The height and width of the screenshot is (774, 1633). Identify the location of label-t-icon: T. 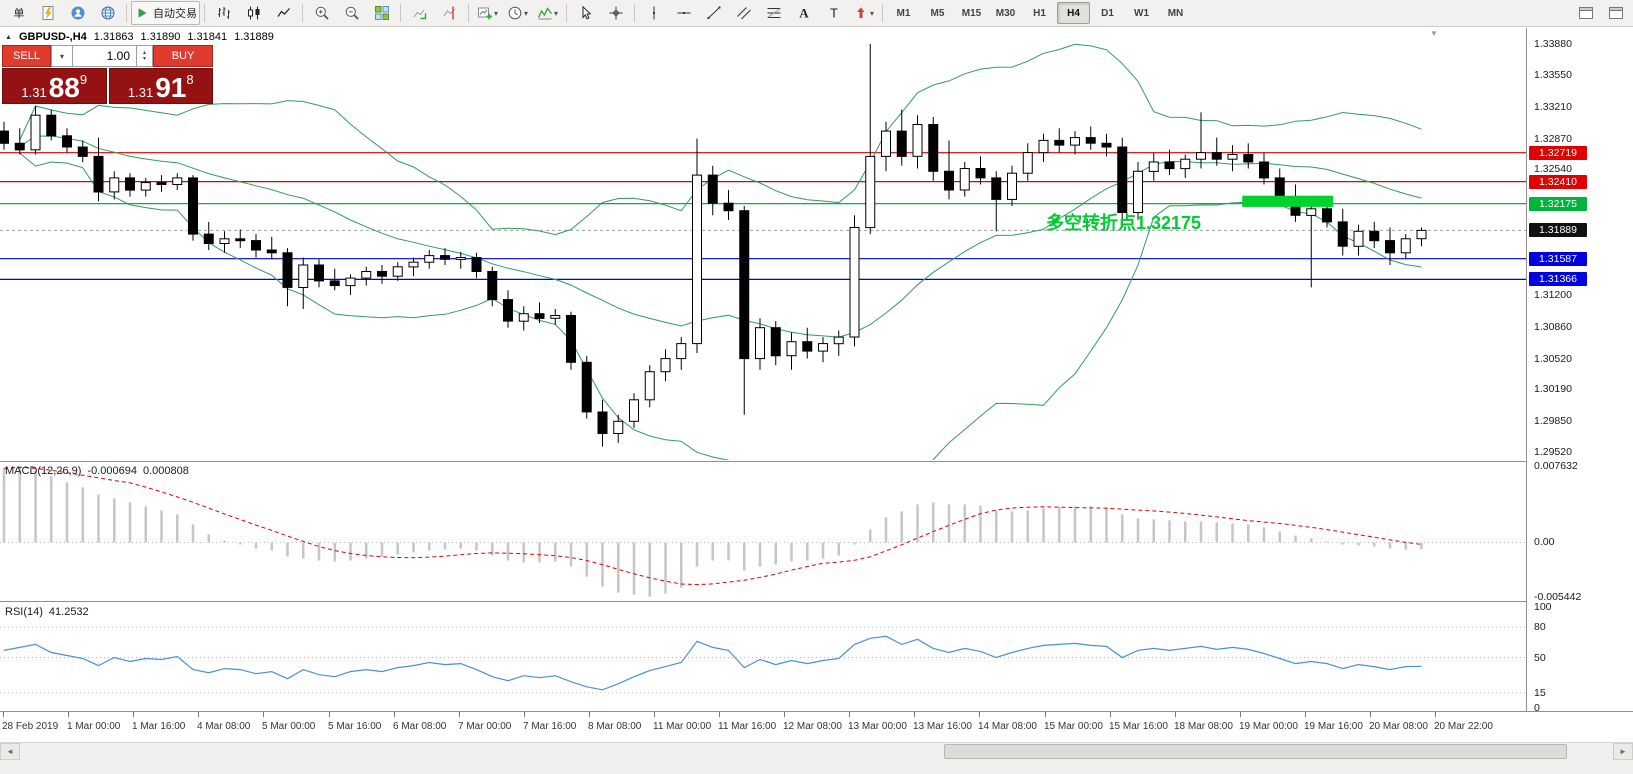
(834, 13).